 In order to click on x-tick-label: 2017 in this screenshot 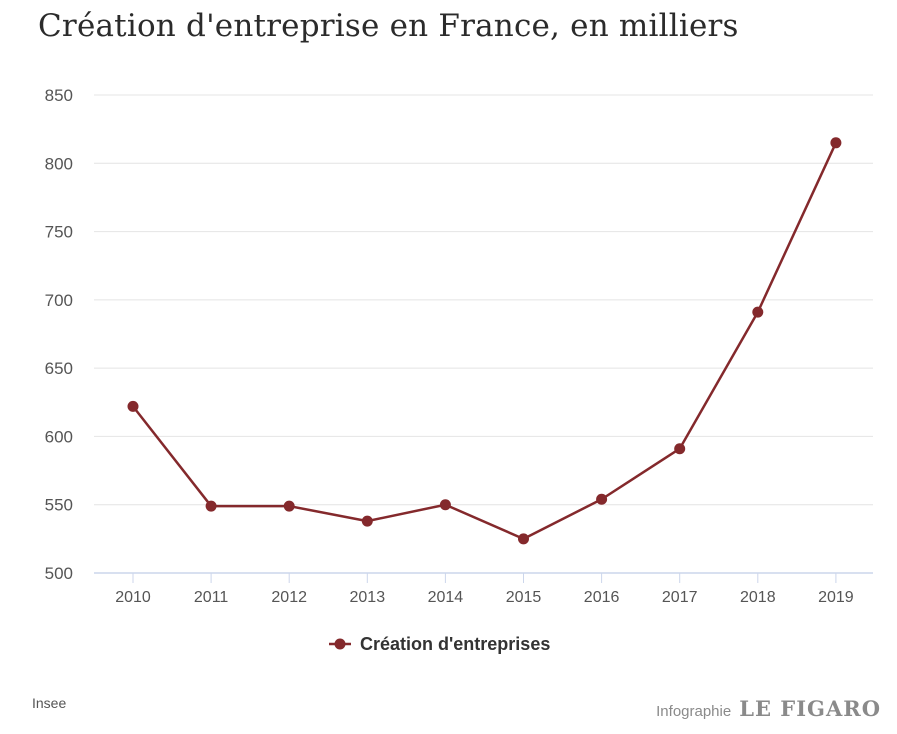, I will do `click(680, 597)`.